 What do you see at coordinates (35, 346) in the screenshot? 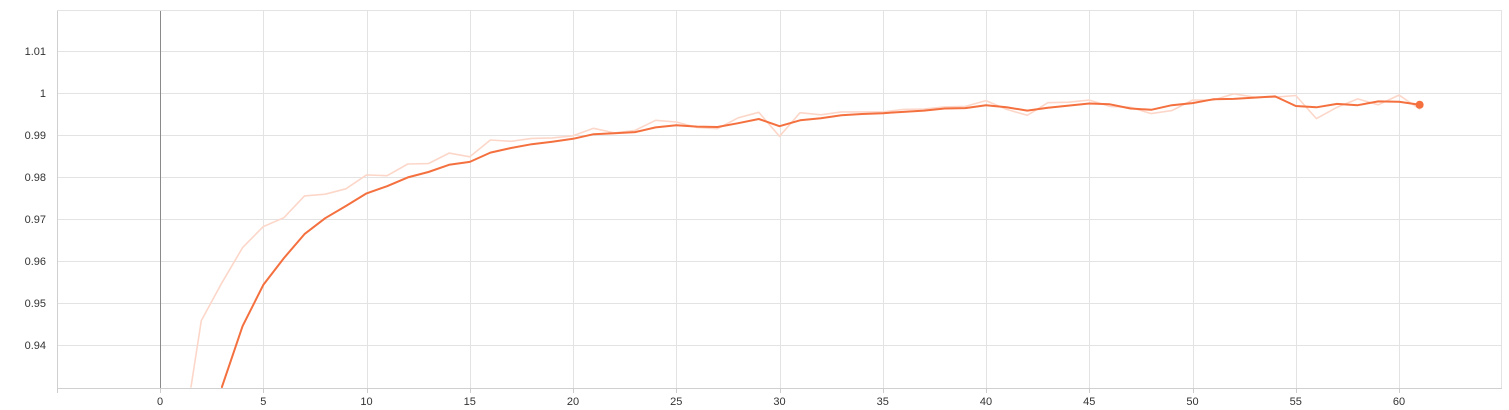
I see `y-tick-label: 0.94` at bounding box center [35, 346].